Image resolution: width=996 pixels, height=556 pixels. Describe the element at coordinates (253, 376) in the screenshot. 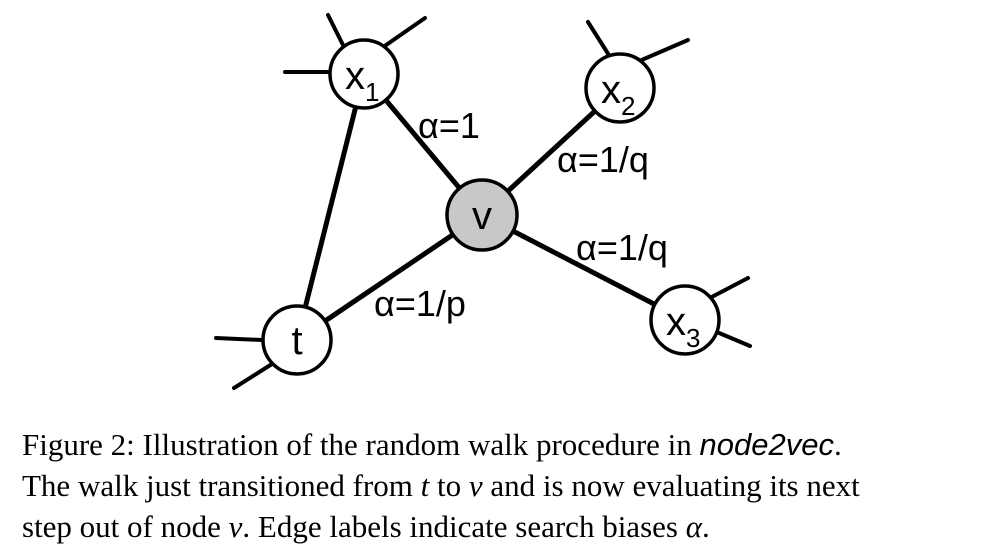

I see `stub-t-bottom` at that location.